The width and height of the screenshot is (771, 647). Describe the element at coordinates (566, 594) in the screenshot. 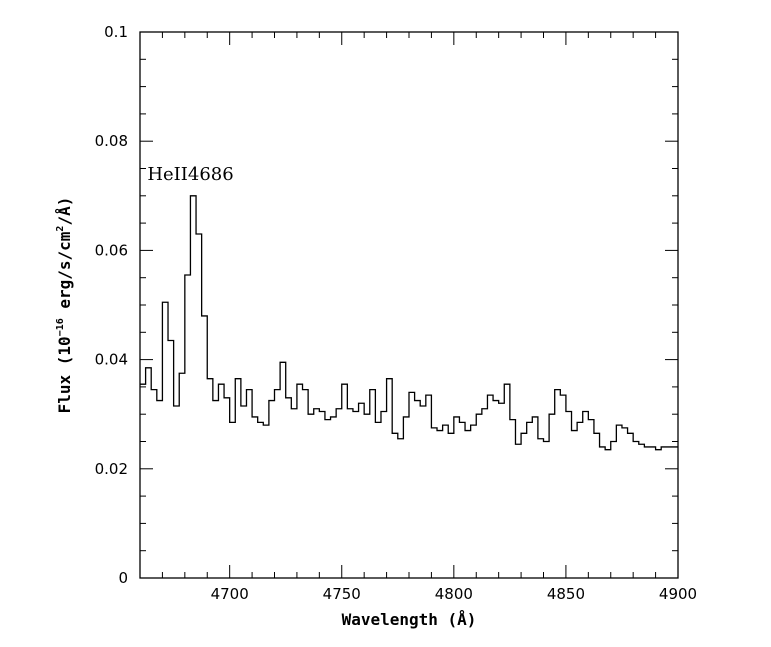

I see `x-tick-label: 4850` at that location.